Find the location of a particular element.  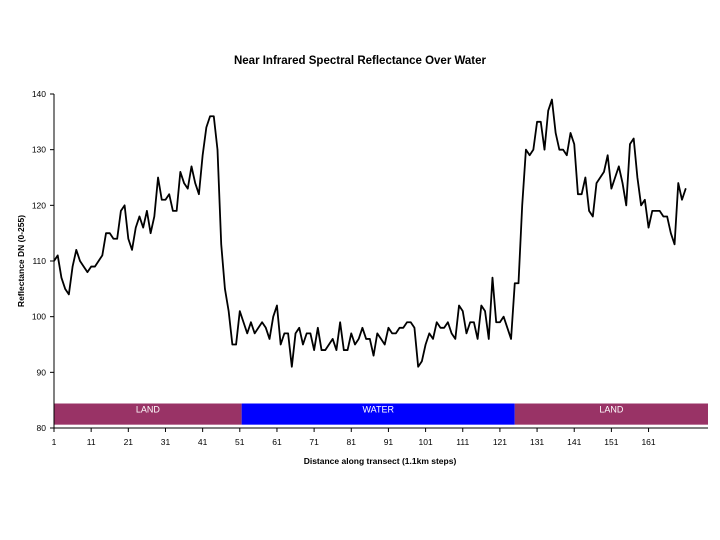

y-tick-label: 90 is located at coordinates (42, 372).